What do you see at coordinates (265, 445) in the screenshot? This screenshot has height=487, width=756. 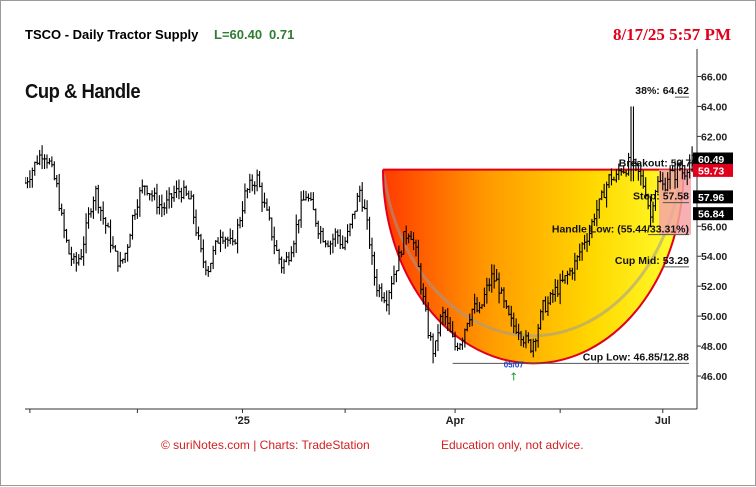 I see `footer-credit: © suriNotes.com | Charts: TradeStation` at bounding box center [265, 445].